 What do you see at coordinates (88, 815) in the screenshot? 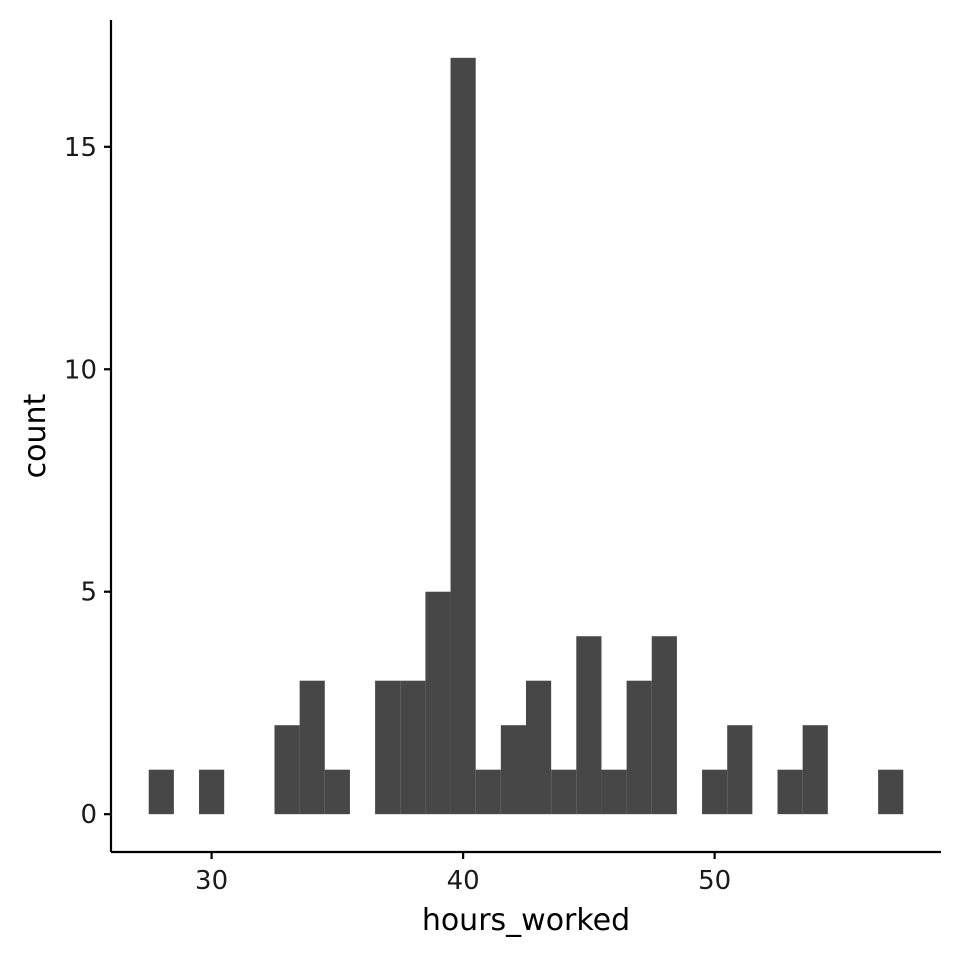
I see `y-tick-label: 0` at bounding box center [88, 815].